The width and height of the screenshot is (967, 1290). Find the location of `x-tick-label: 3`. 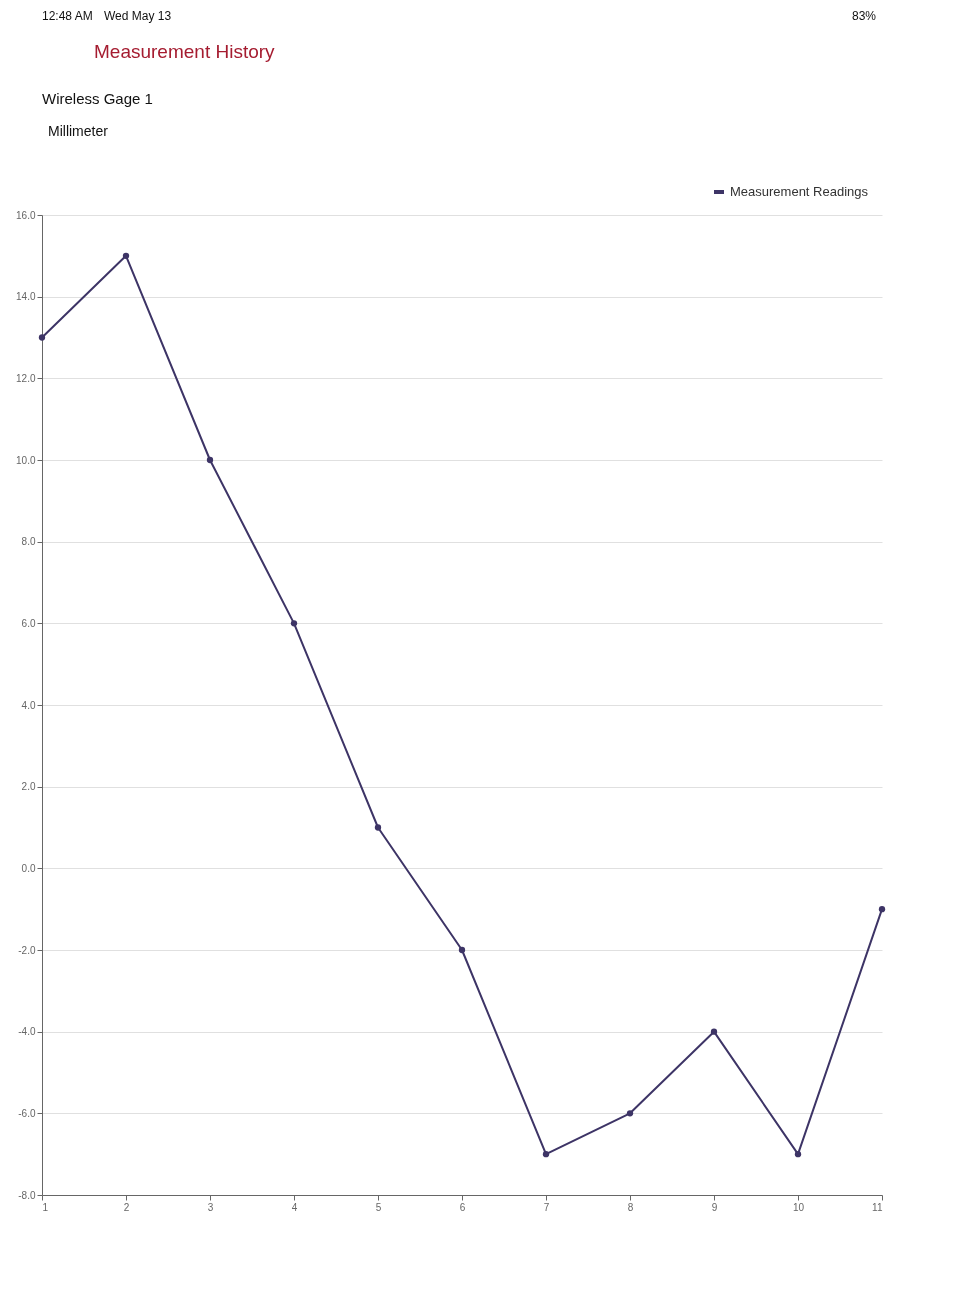

x-tick-label: 3 is located at coordinates (210, 1207).